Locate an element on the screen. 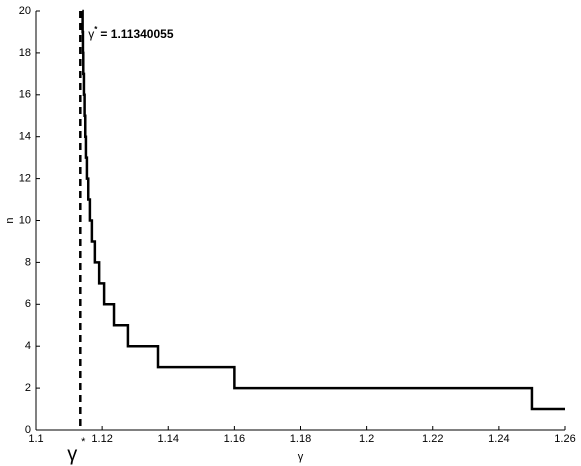 Image resolution: width=581 pixels, height=466 pixels. annotation-superscript: * is located at coordinates (96, 29).